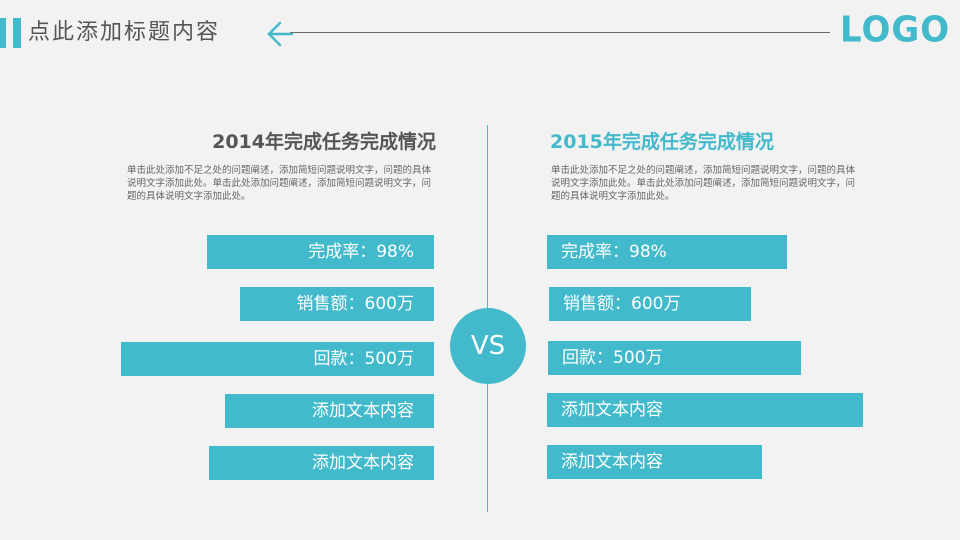  What do you see at coordinates (329, 411) in the screenshot?
I see `left-bar-text-1: 添加文本内容` at bounding box center [329, 411].